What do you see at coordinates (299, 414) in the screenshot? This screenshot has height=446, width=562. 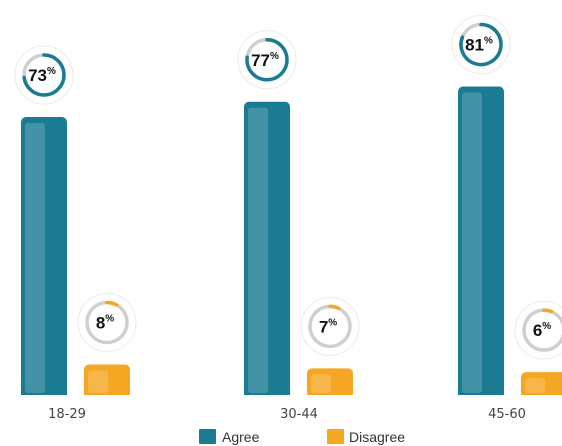 I see `tick-label-30-44: 30-44` at bounding box center [299, 414].